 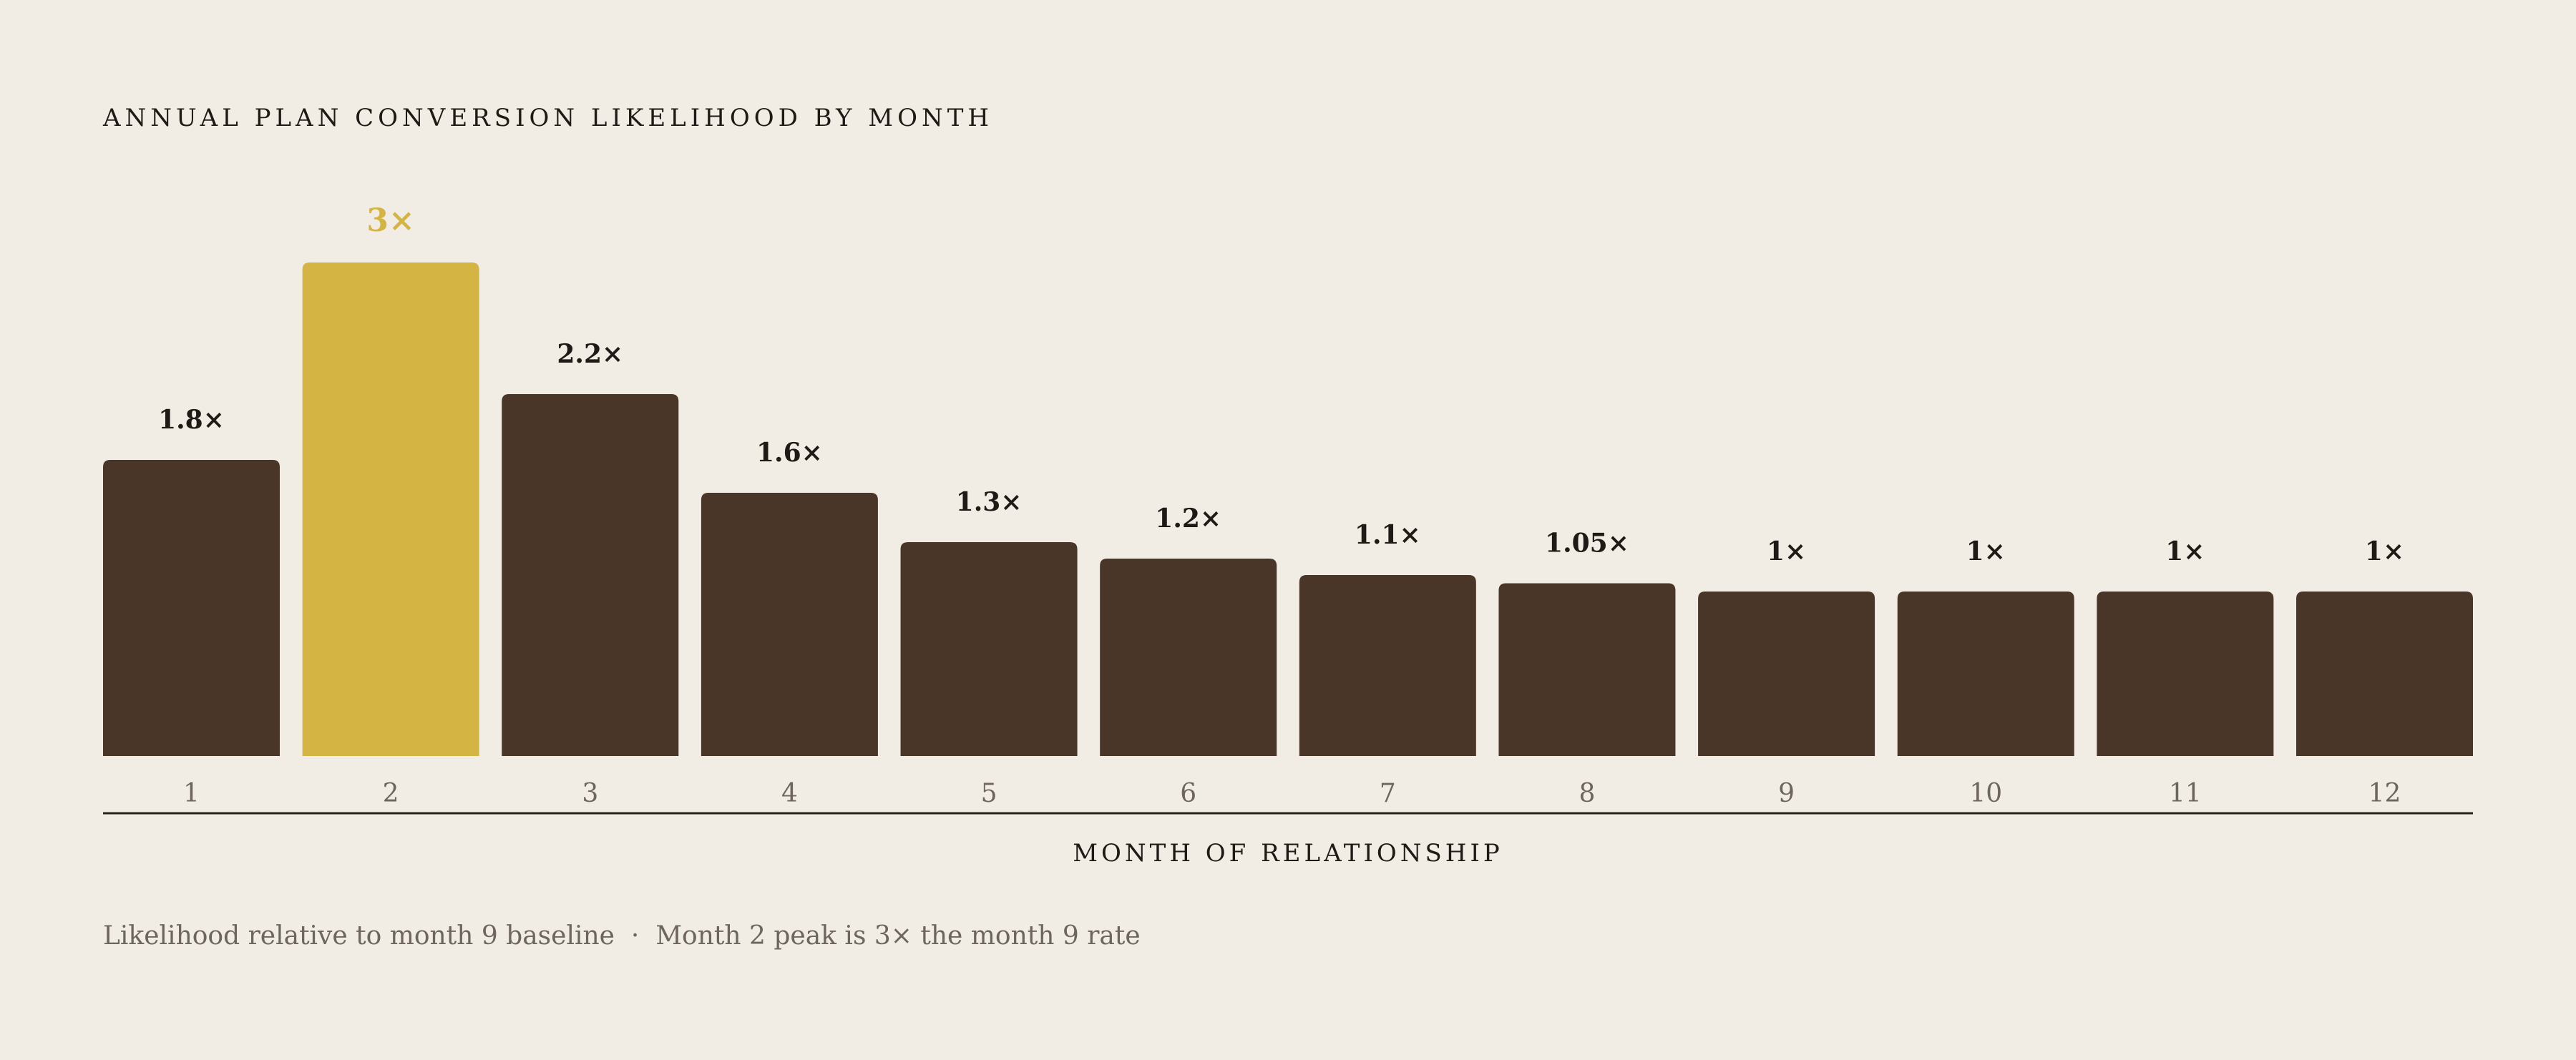 What do you see at coordinates (390, 220) in the screenshot?
I see `value-label-month-2: 3×` at bounding box center [390, 220].